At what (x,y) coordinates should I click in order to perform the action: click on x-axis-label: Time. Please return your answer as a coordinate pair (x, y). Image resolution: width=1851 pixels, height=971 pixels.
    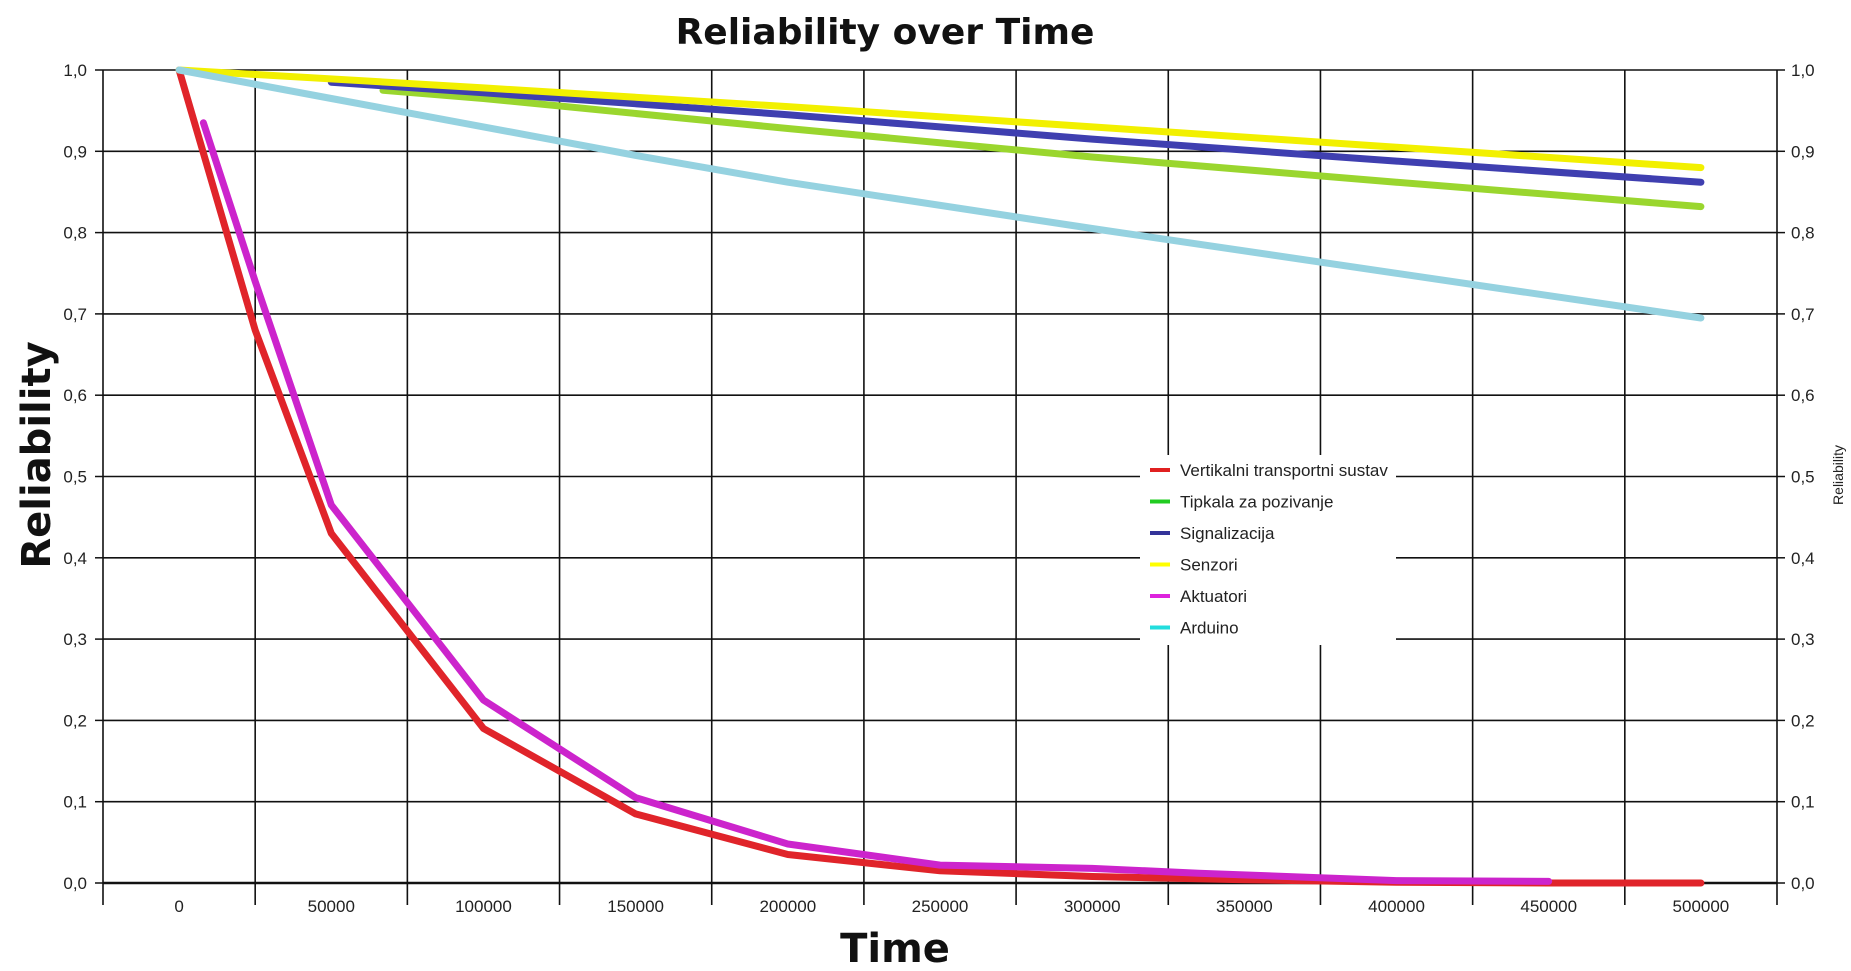
    Looking at the image, I should click on (895, 948).